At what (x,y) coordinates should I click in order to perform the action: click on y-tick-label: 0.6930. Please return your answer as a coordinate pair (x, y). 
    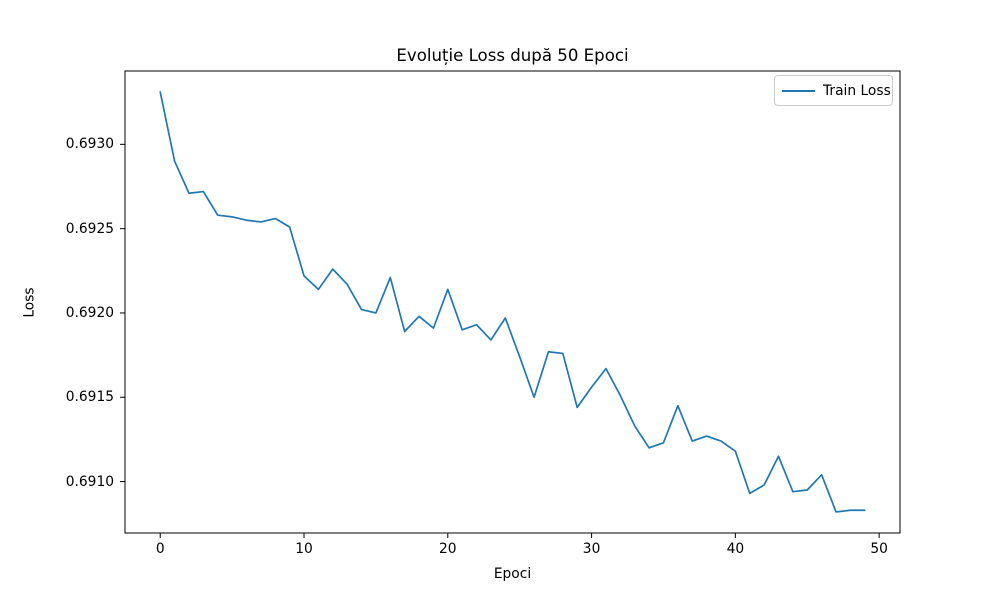
    Looking at the image, I should click on (89, 144).